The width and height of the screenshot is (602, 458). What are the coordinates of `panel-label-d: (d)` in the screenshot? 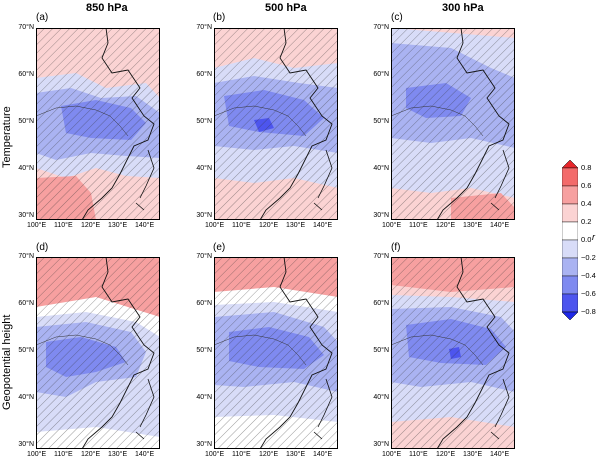 It's located at (42, 247).